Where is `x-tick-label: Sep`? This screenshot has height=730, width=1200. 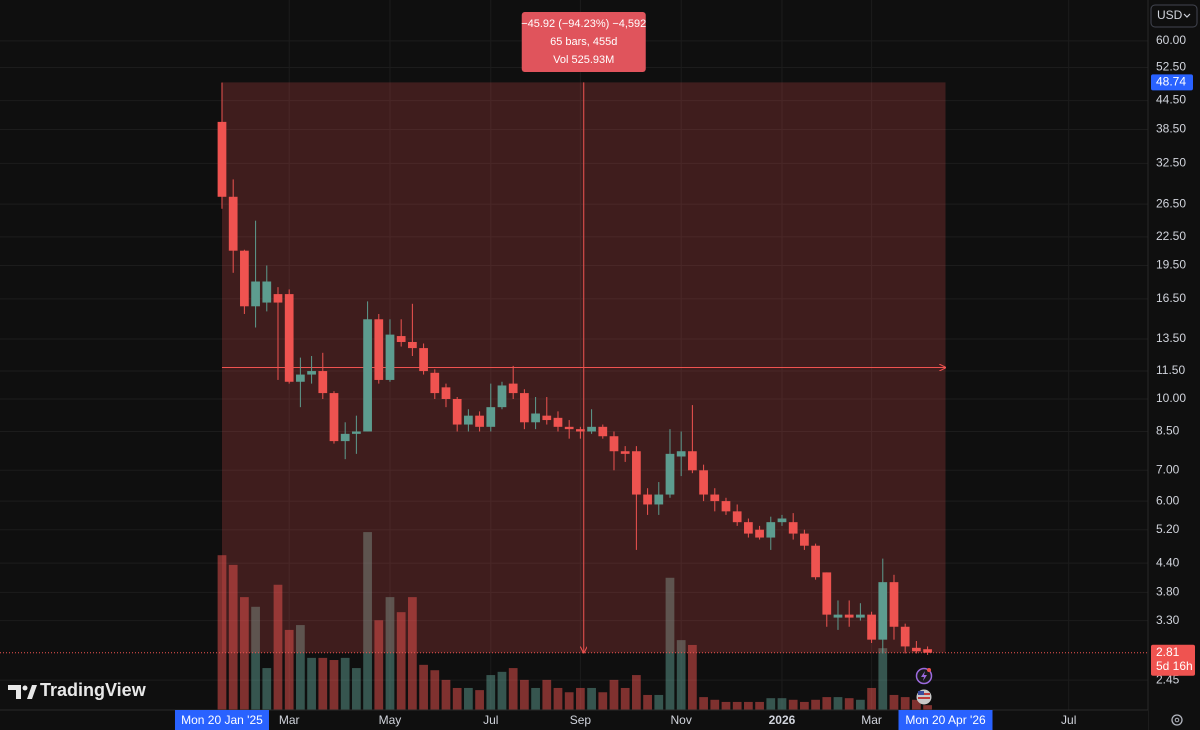 x-tick-label: Sep is located at coordinates (581, 720).